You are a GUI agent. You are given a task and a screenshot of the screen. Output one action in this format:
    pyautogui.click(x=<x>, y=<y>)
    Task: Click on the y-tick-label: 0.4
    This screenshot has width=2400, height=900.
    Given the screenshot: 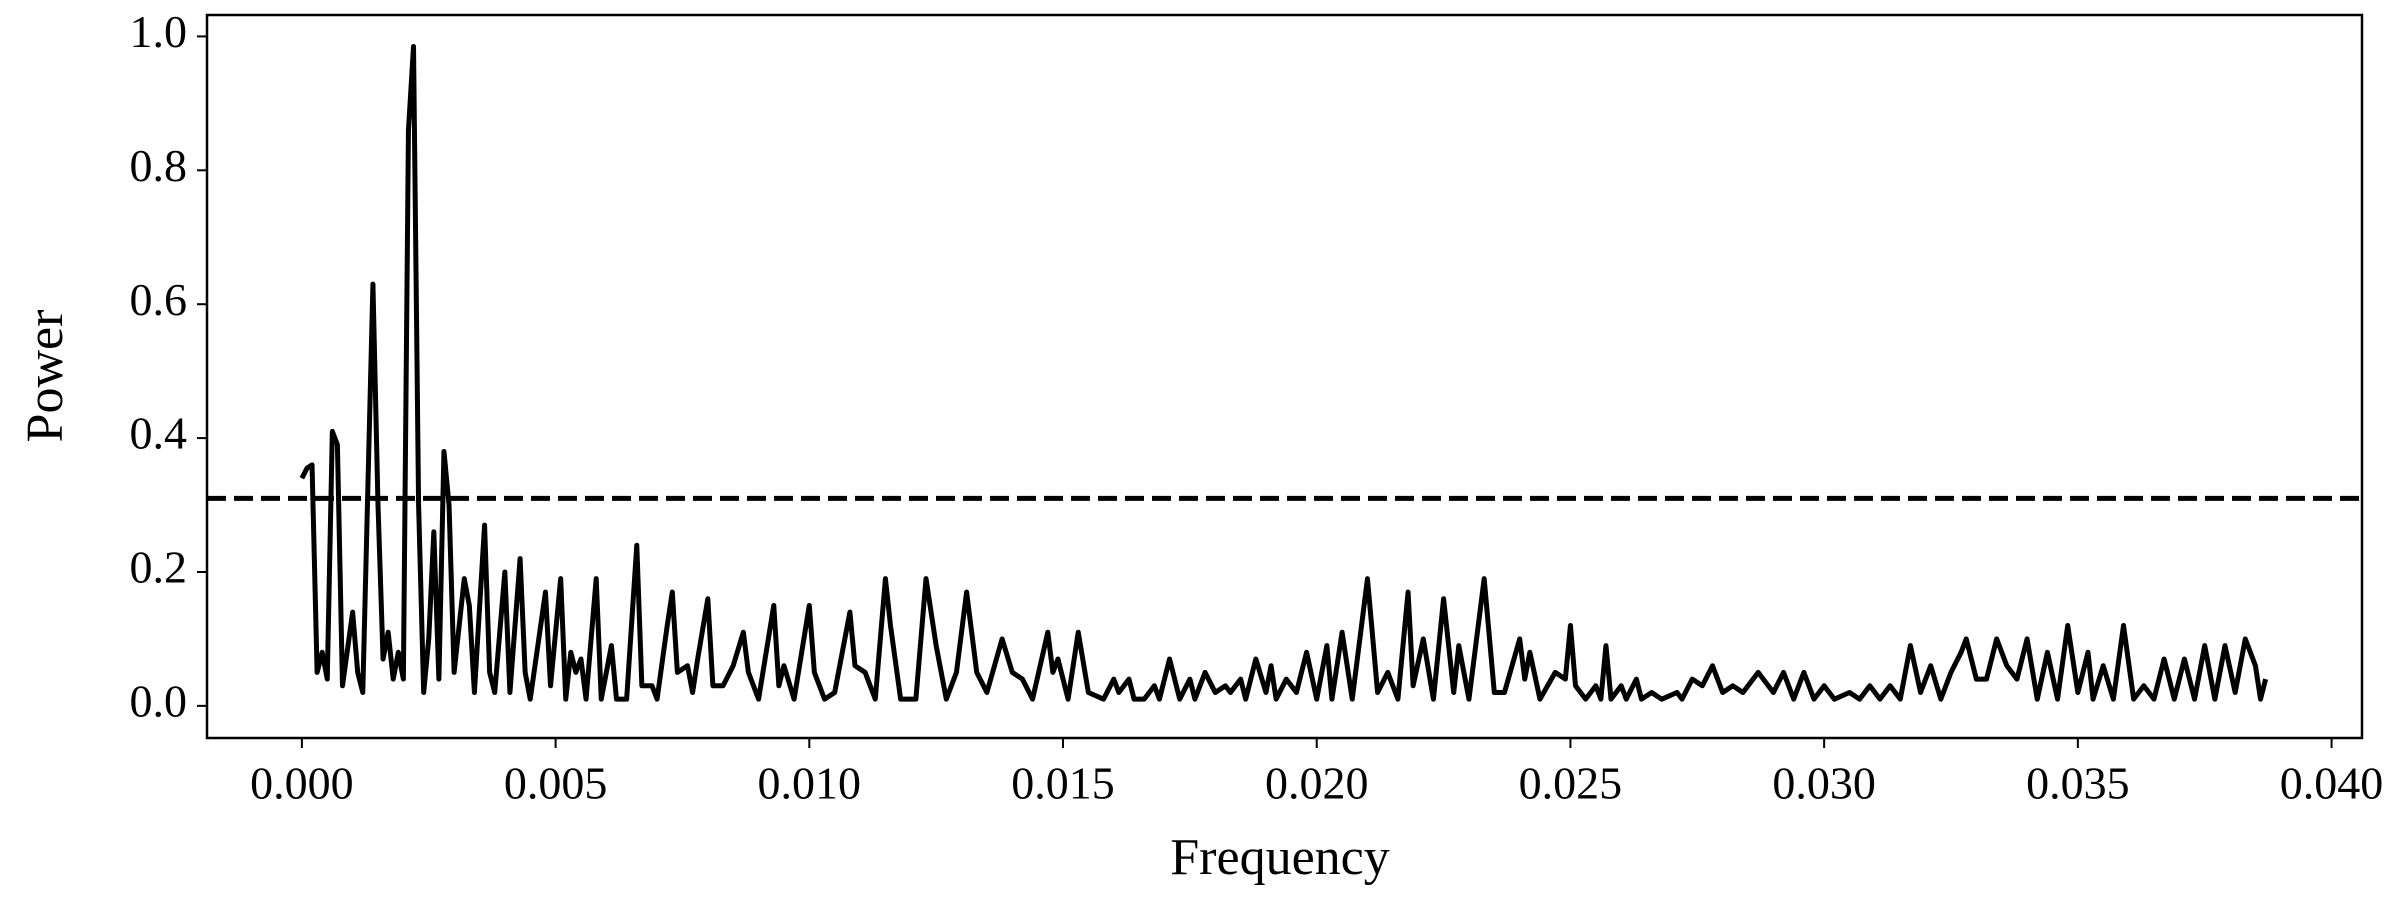 What is the action you would take?
    pyautogui.click(x=159, y=433)
    